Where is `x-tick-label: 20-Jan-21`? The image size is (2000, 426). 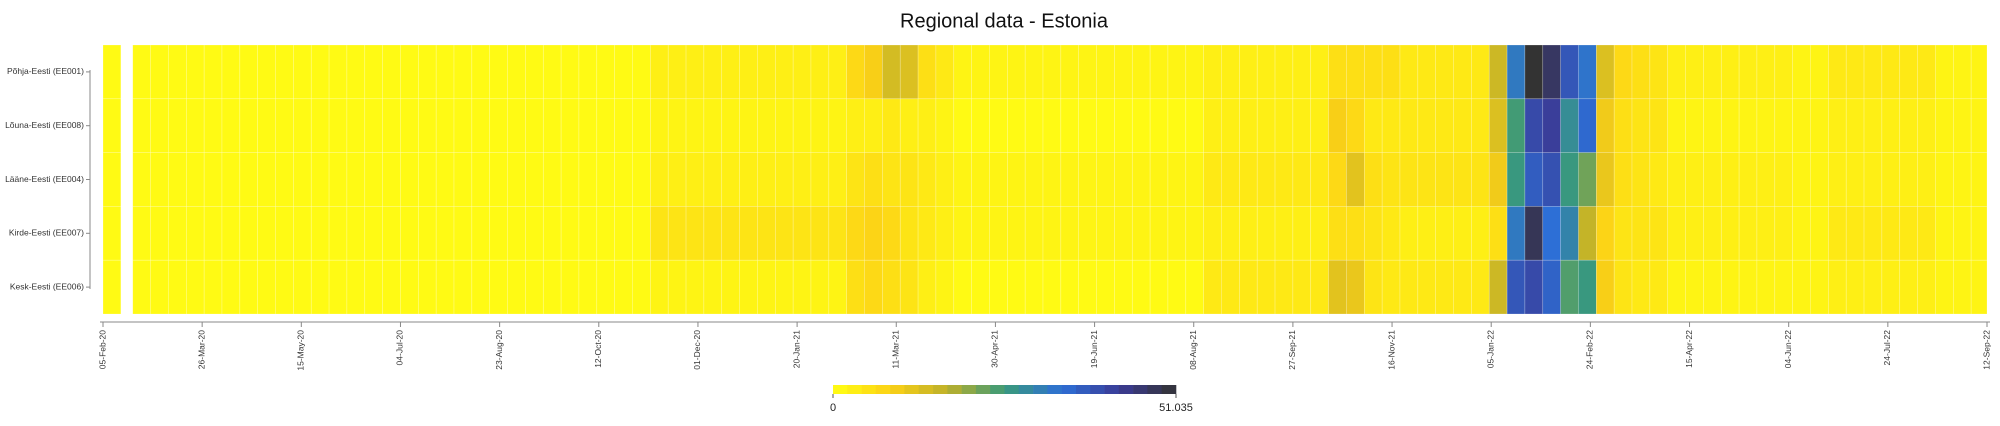
x-tick-label: 20-Jan-21 is located at coordinates (796, 349).